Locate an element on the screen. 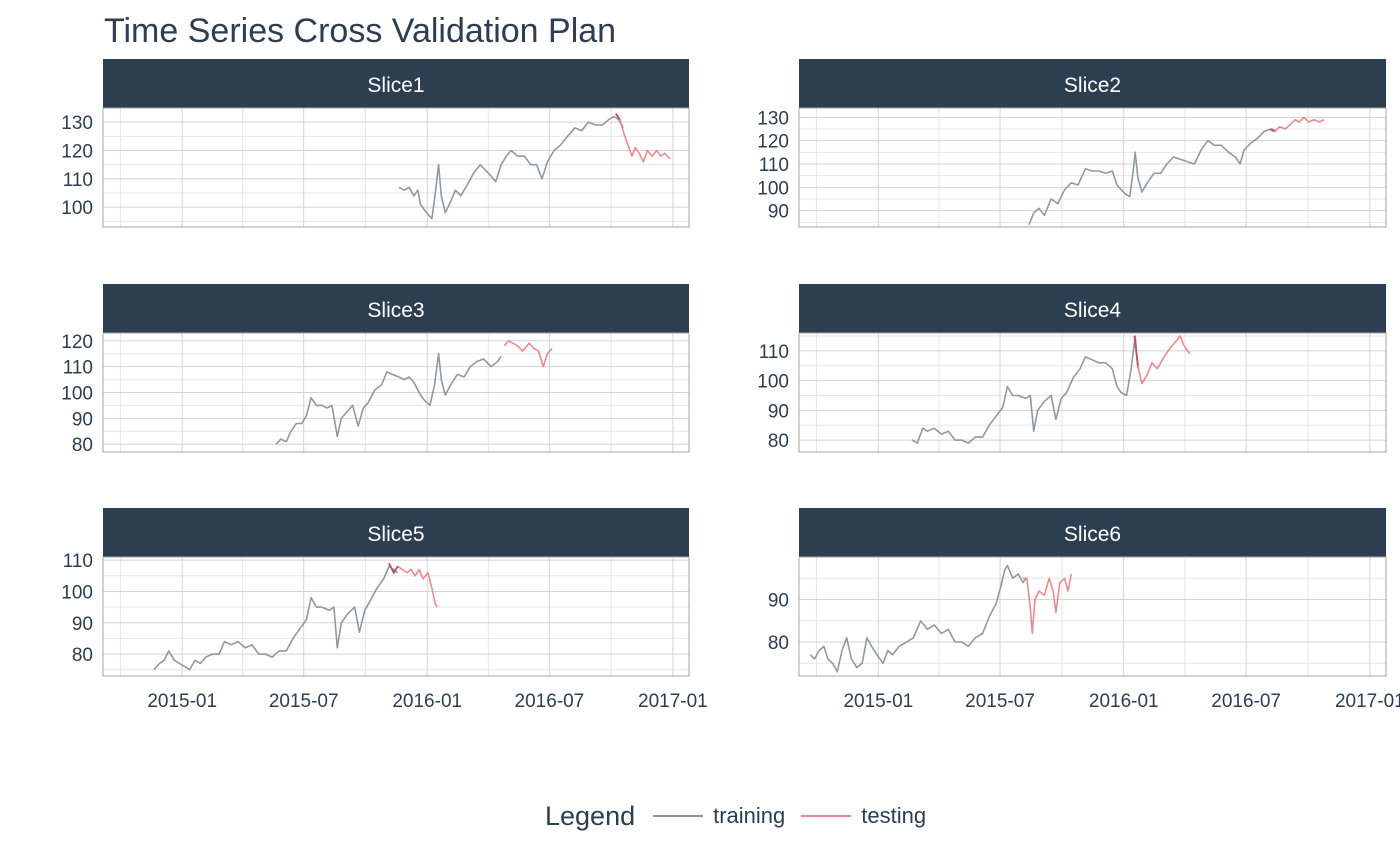  panel-slice1: Slice1 100 110 120 130 is located at coordinates (375, 143).